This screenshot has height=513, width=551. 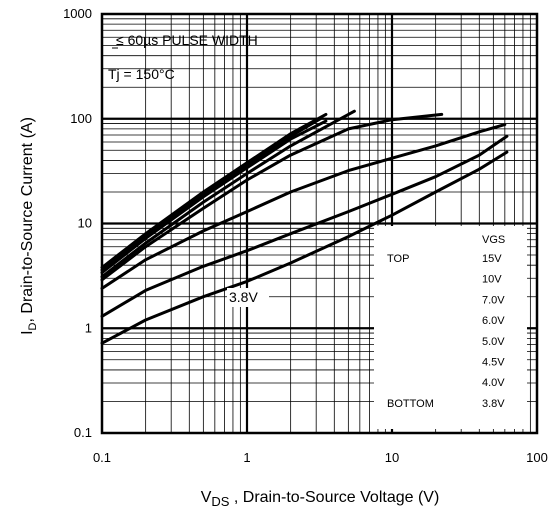 I want to click on curve-label-3.8v: 3.8V, so click(x=243, y=297).